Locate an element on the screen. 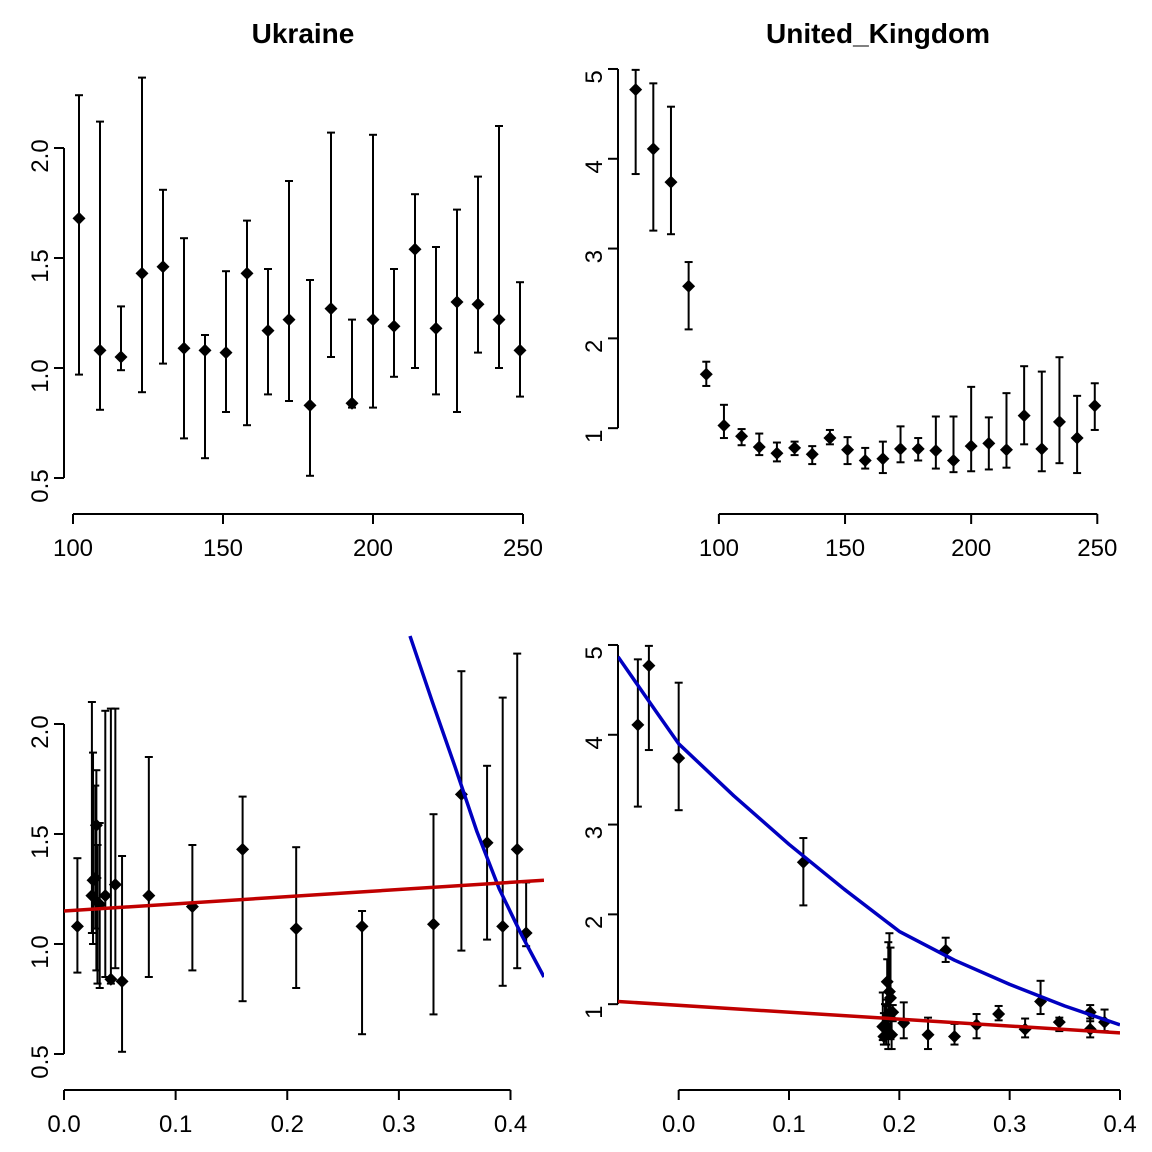 This screenshot has width=1152, height=1152. y-tick-label: 2.0 is located at coordinates (40, 155).